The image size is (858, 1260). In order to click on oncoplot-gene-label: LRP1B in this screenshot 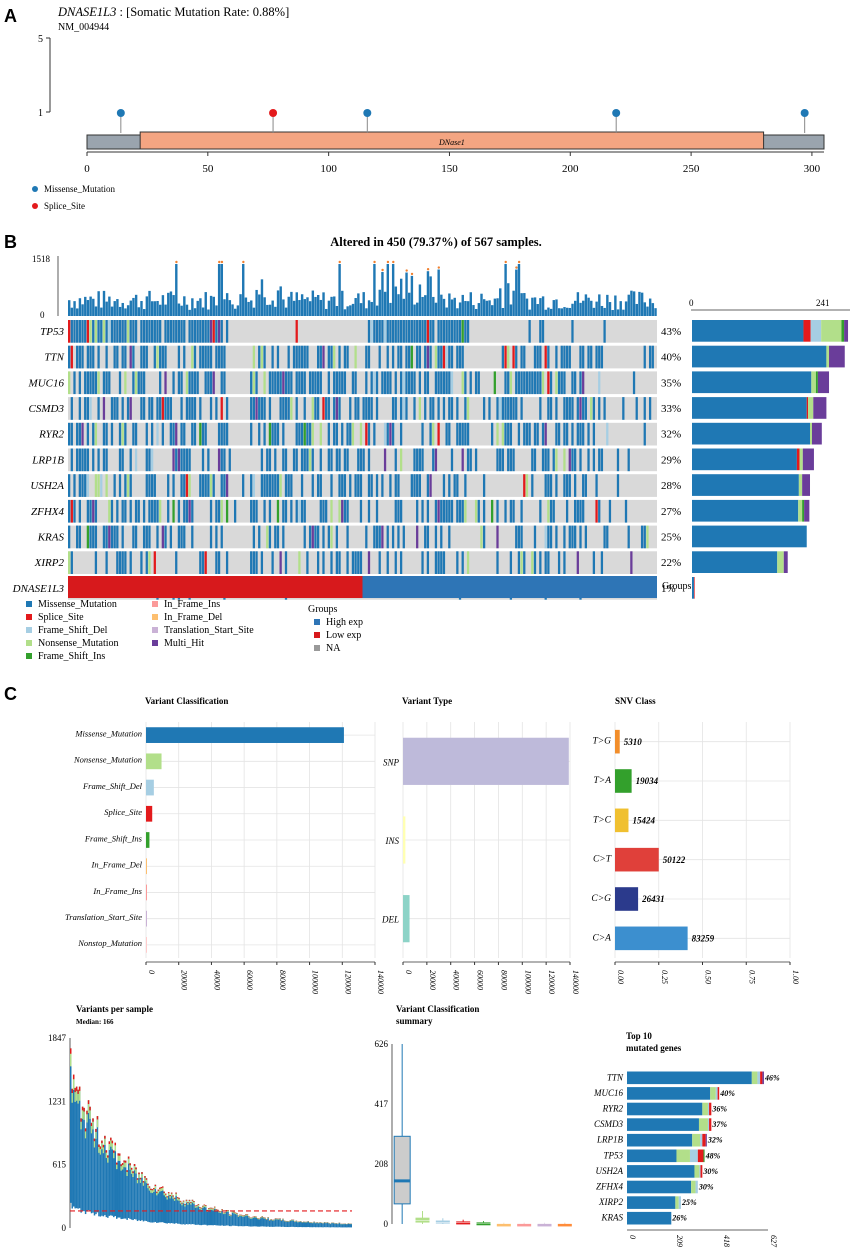, I will do `click(47, 460)`.